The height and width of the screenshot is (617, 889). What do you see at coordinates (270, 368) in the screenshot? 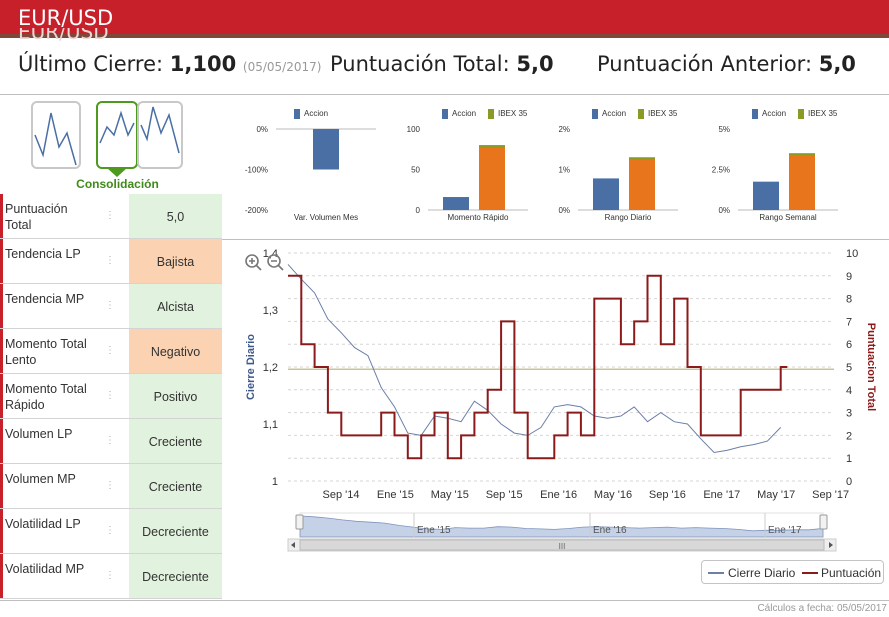
I see `left-ytick-label: 1,2` at bounding box center [270, 368].